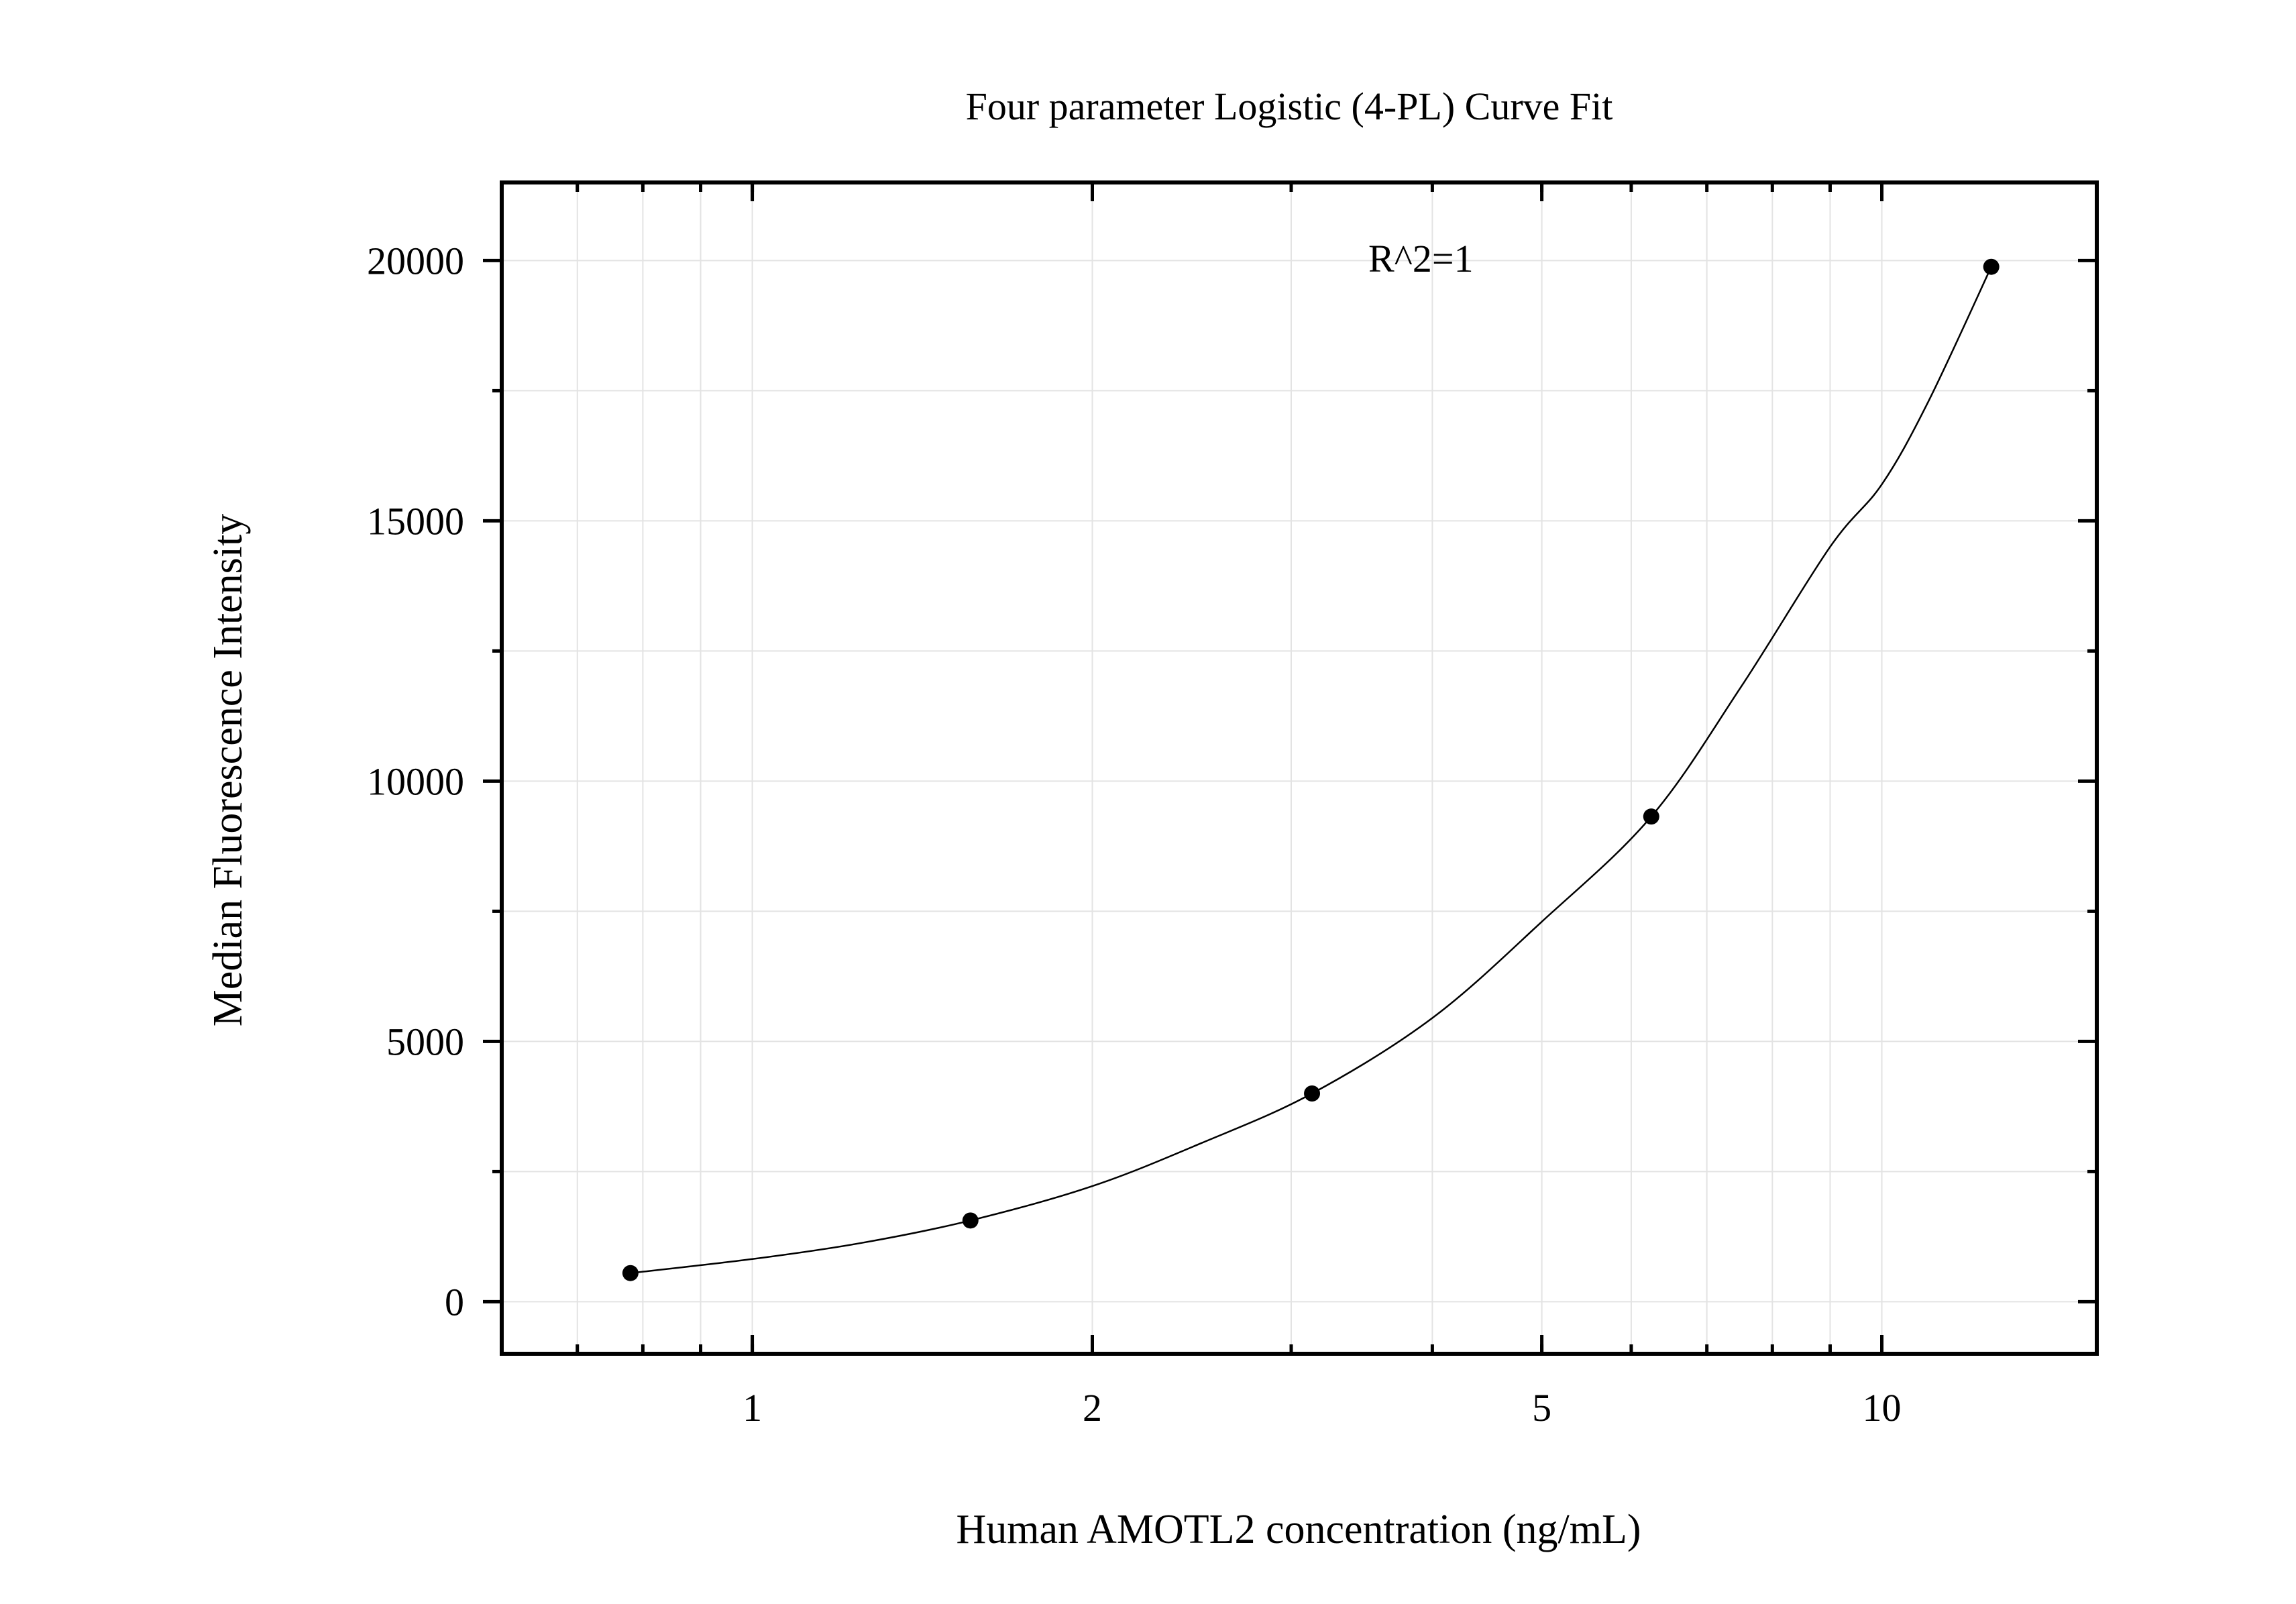 This screenshot has width=2296, height=1604. I want to click on y-tick-label: 10000, so click(415, 781).